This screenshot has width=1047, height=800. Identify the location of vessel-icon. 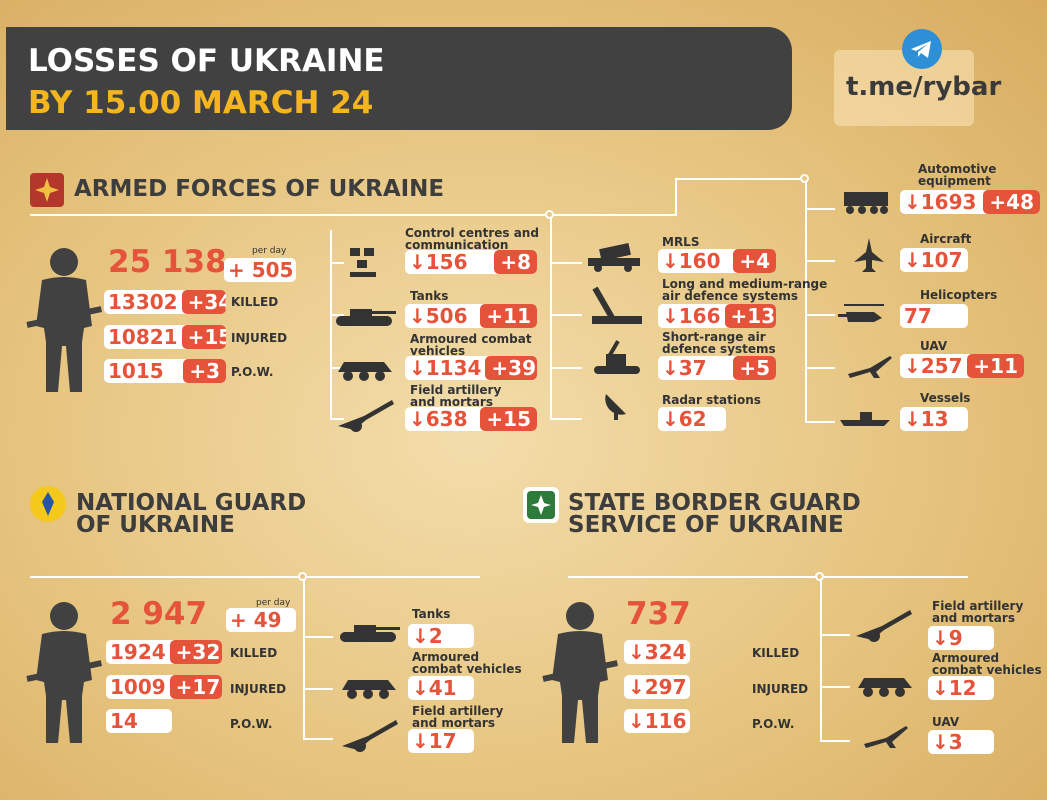
(865, 419).